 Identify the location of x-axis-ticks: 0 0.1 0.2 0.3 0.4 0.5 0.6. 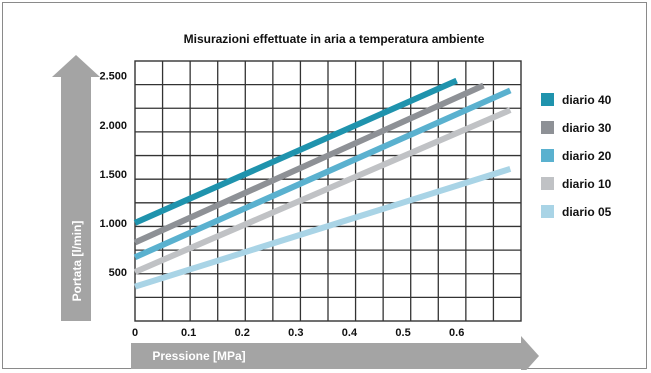
(298, 333).